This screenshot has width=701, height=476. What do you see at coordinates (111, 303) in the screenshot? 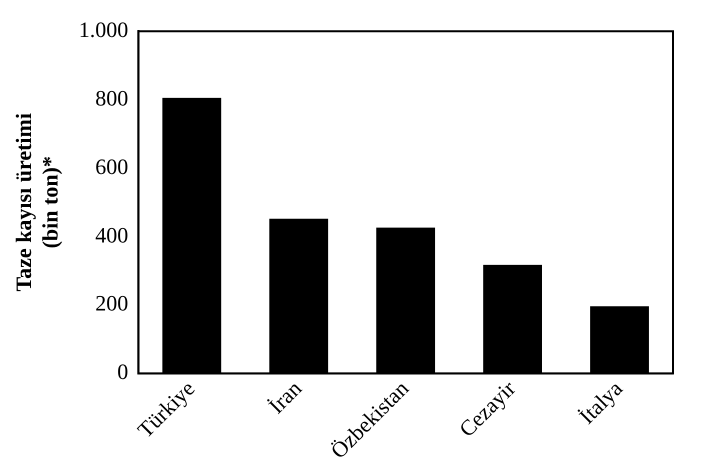
I see `y-tick-label: 200` at bounding box center [111, 303].